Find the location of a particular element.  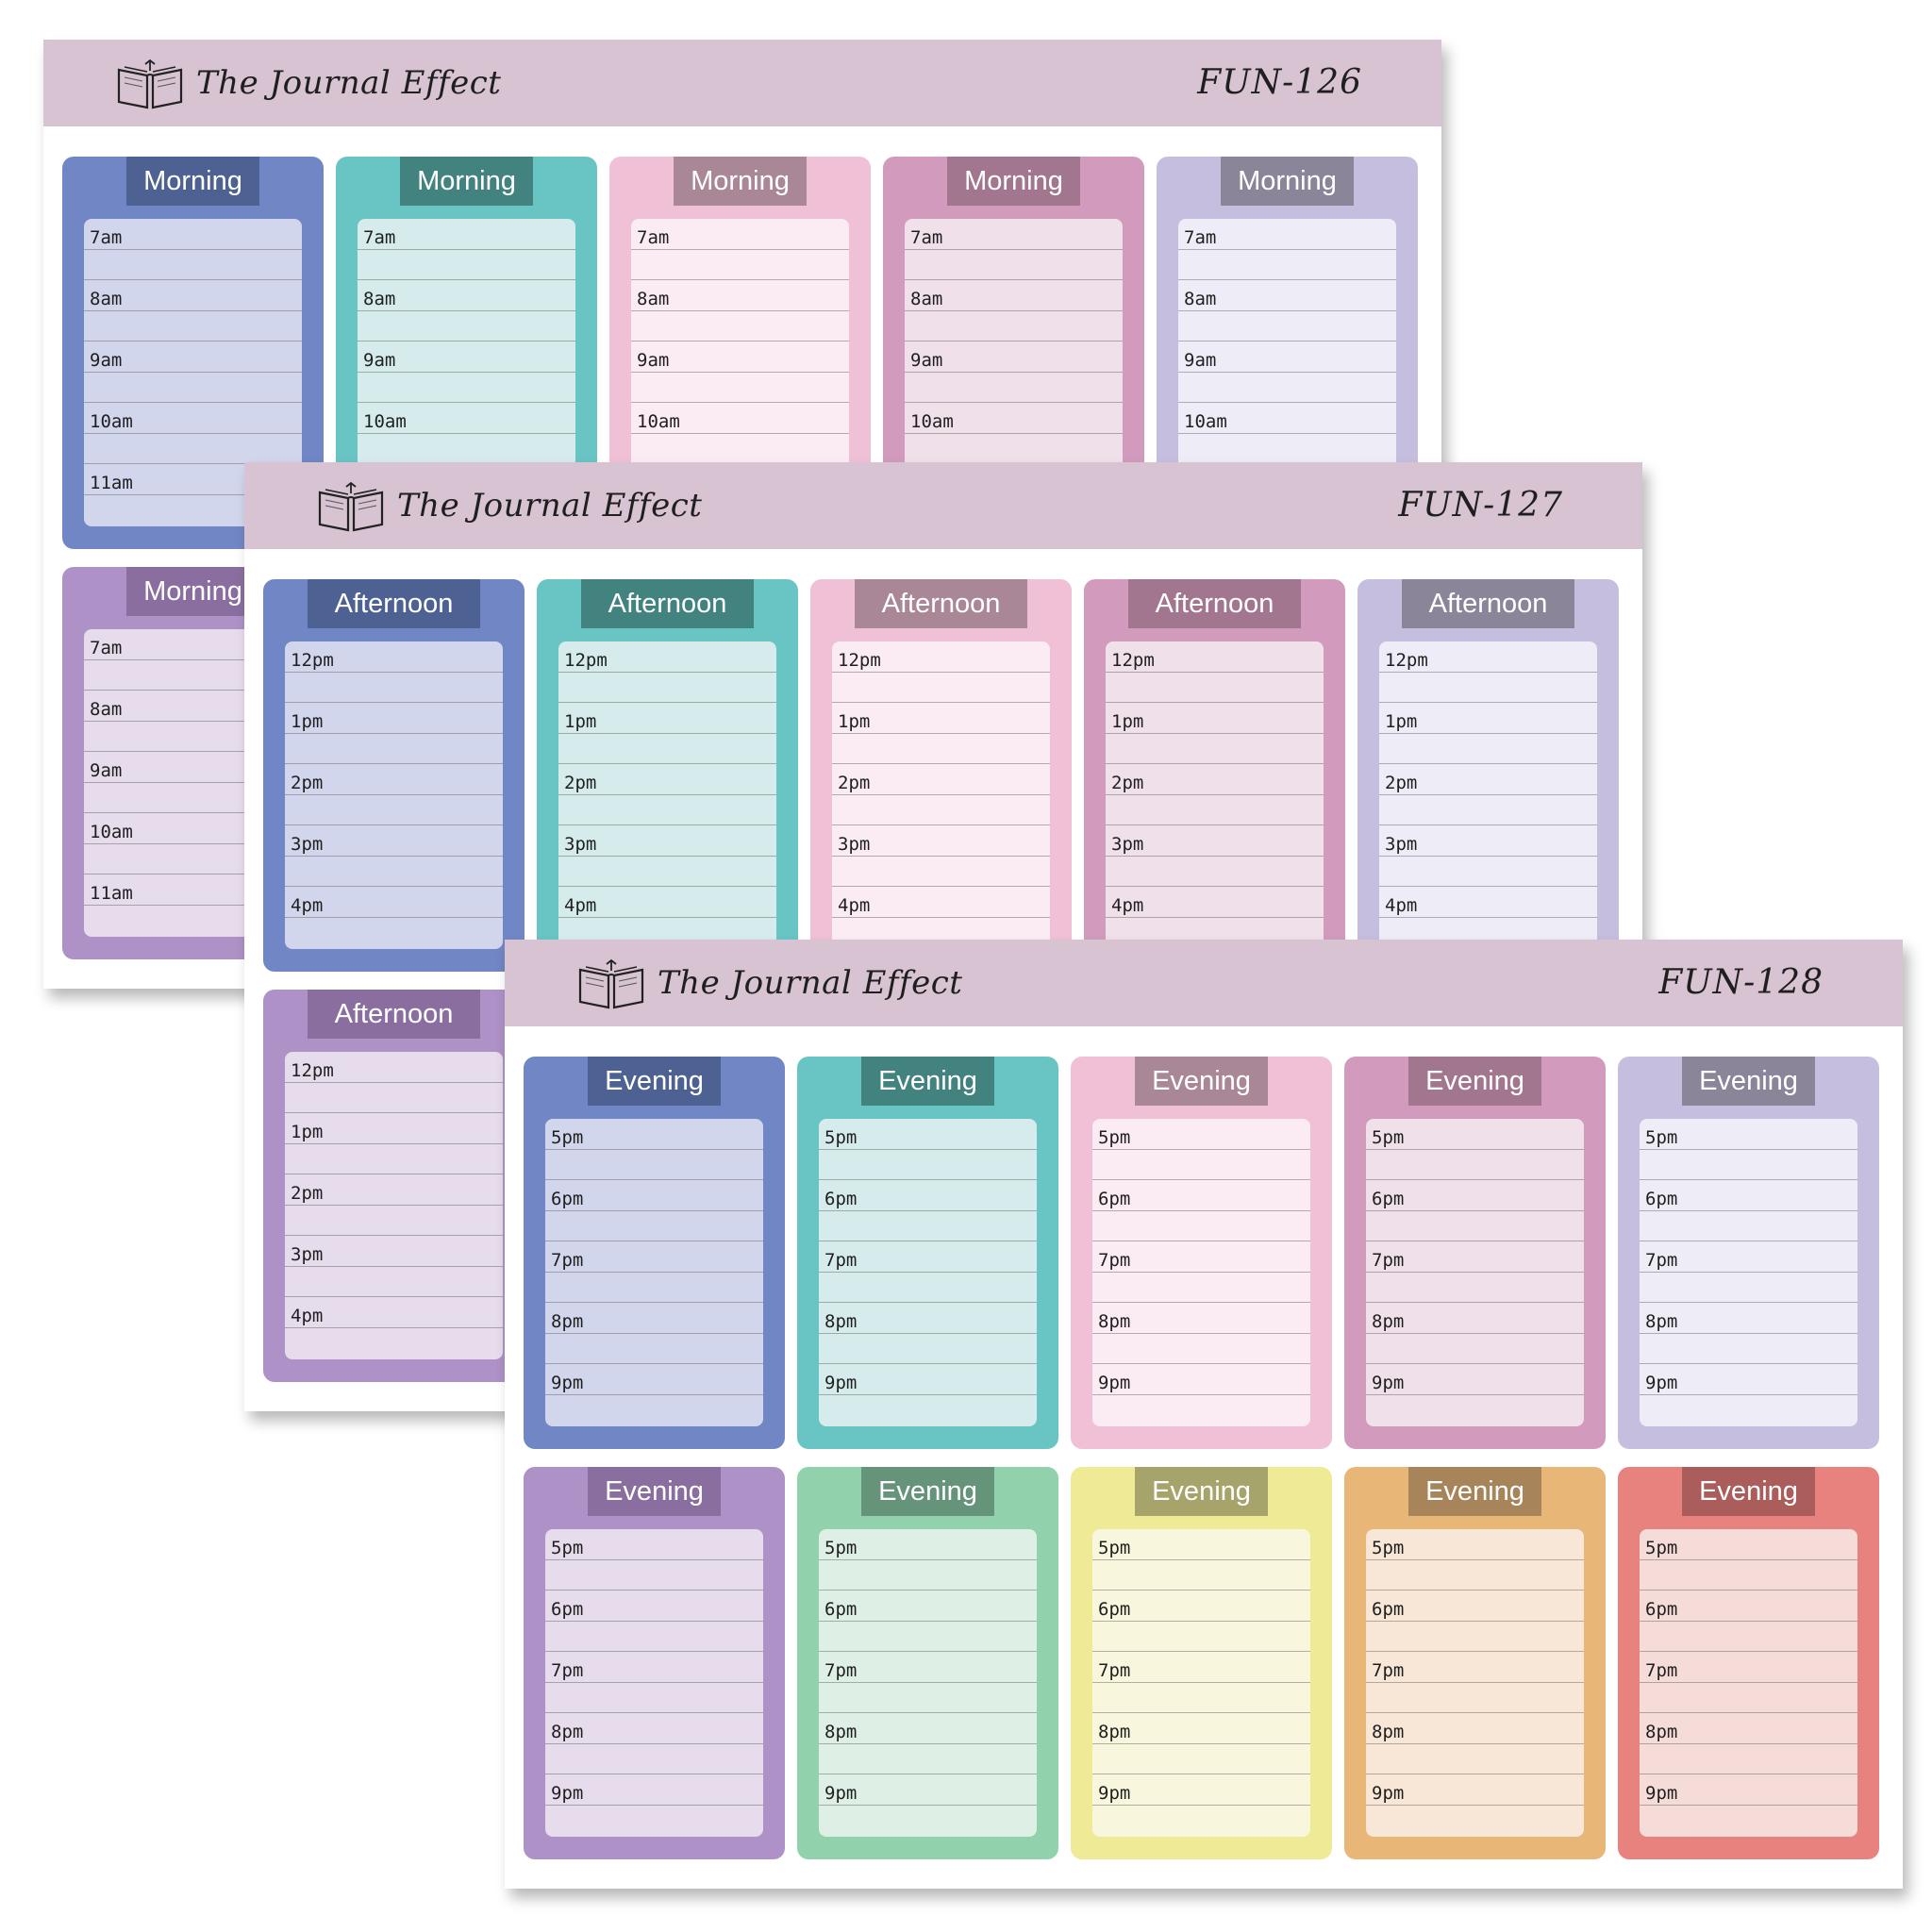

time-slot: 10am is located at coordinates (193, 434).